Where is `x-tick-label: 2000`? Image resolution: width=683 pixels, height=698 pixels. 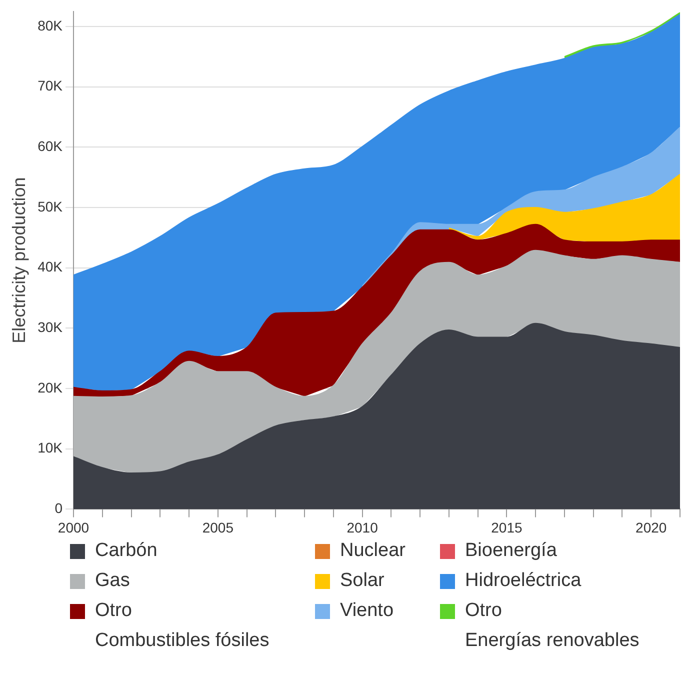
x-tick-label: 2000 is located at coordinates (74, 527).